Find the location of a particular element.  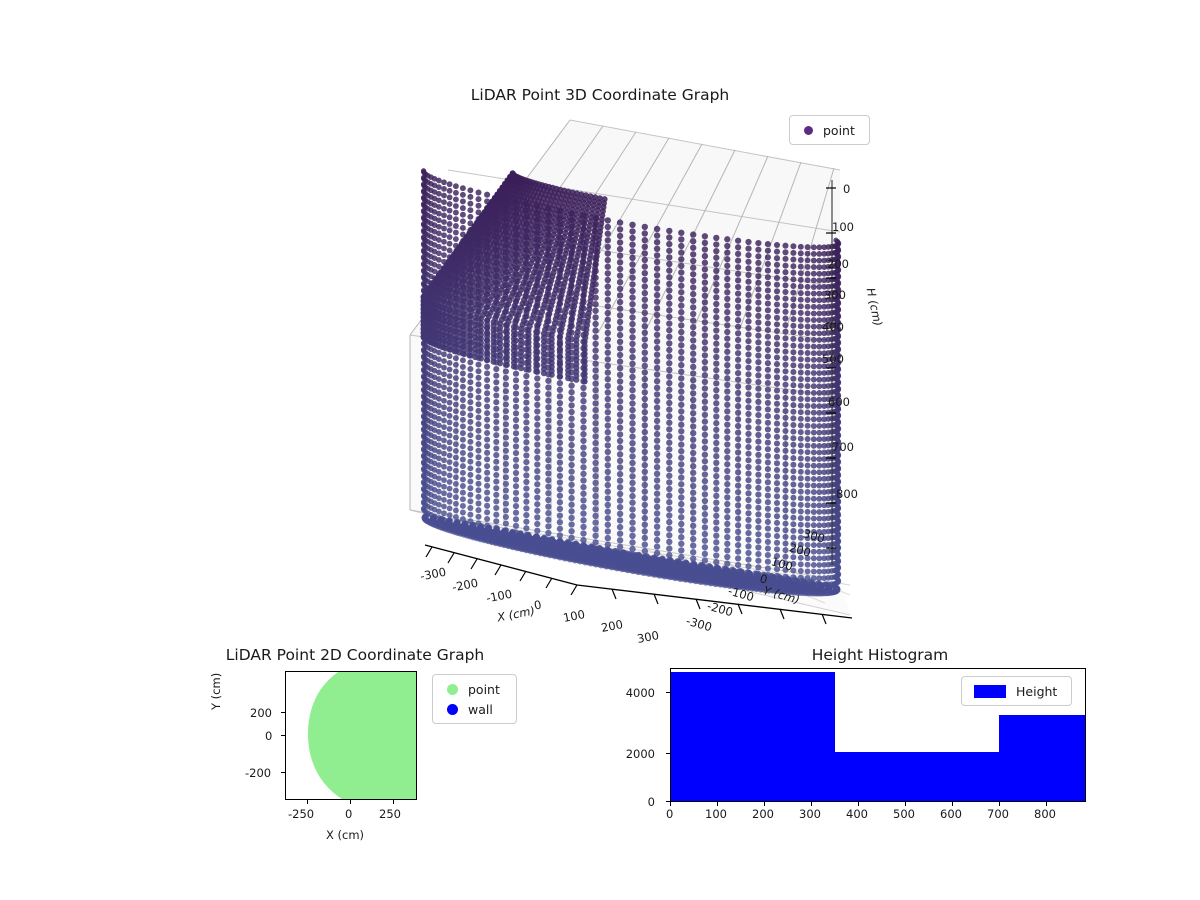

legend-label-point-2d: point is located at coordinates (484, 689).